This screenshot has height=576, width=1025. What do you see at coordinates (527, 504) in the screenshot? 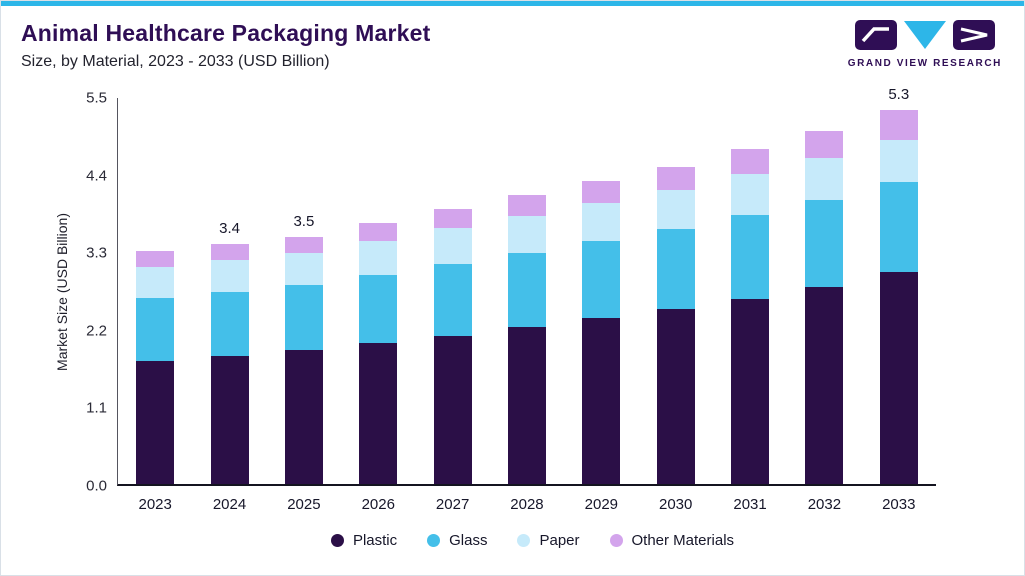
I see `x-axis-label-2028: 2028` at bounding box center [527, 504].